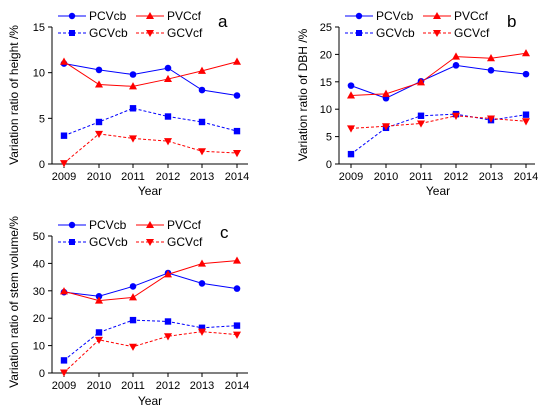  What do you see at coordinates (417, 24) in the screenshot?
I see `panel-b-legend: PCVcb PVCcf GCVcb GCVcf` at bounding box center [417, 24].